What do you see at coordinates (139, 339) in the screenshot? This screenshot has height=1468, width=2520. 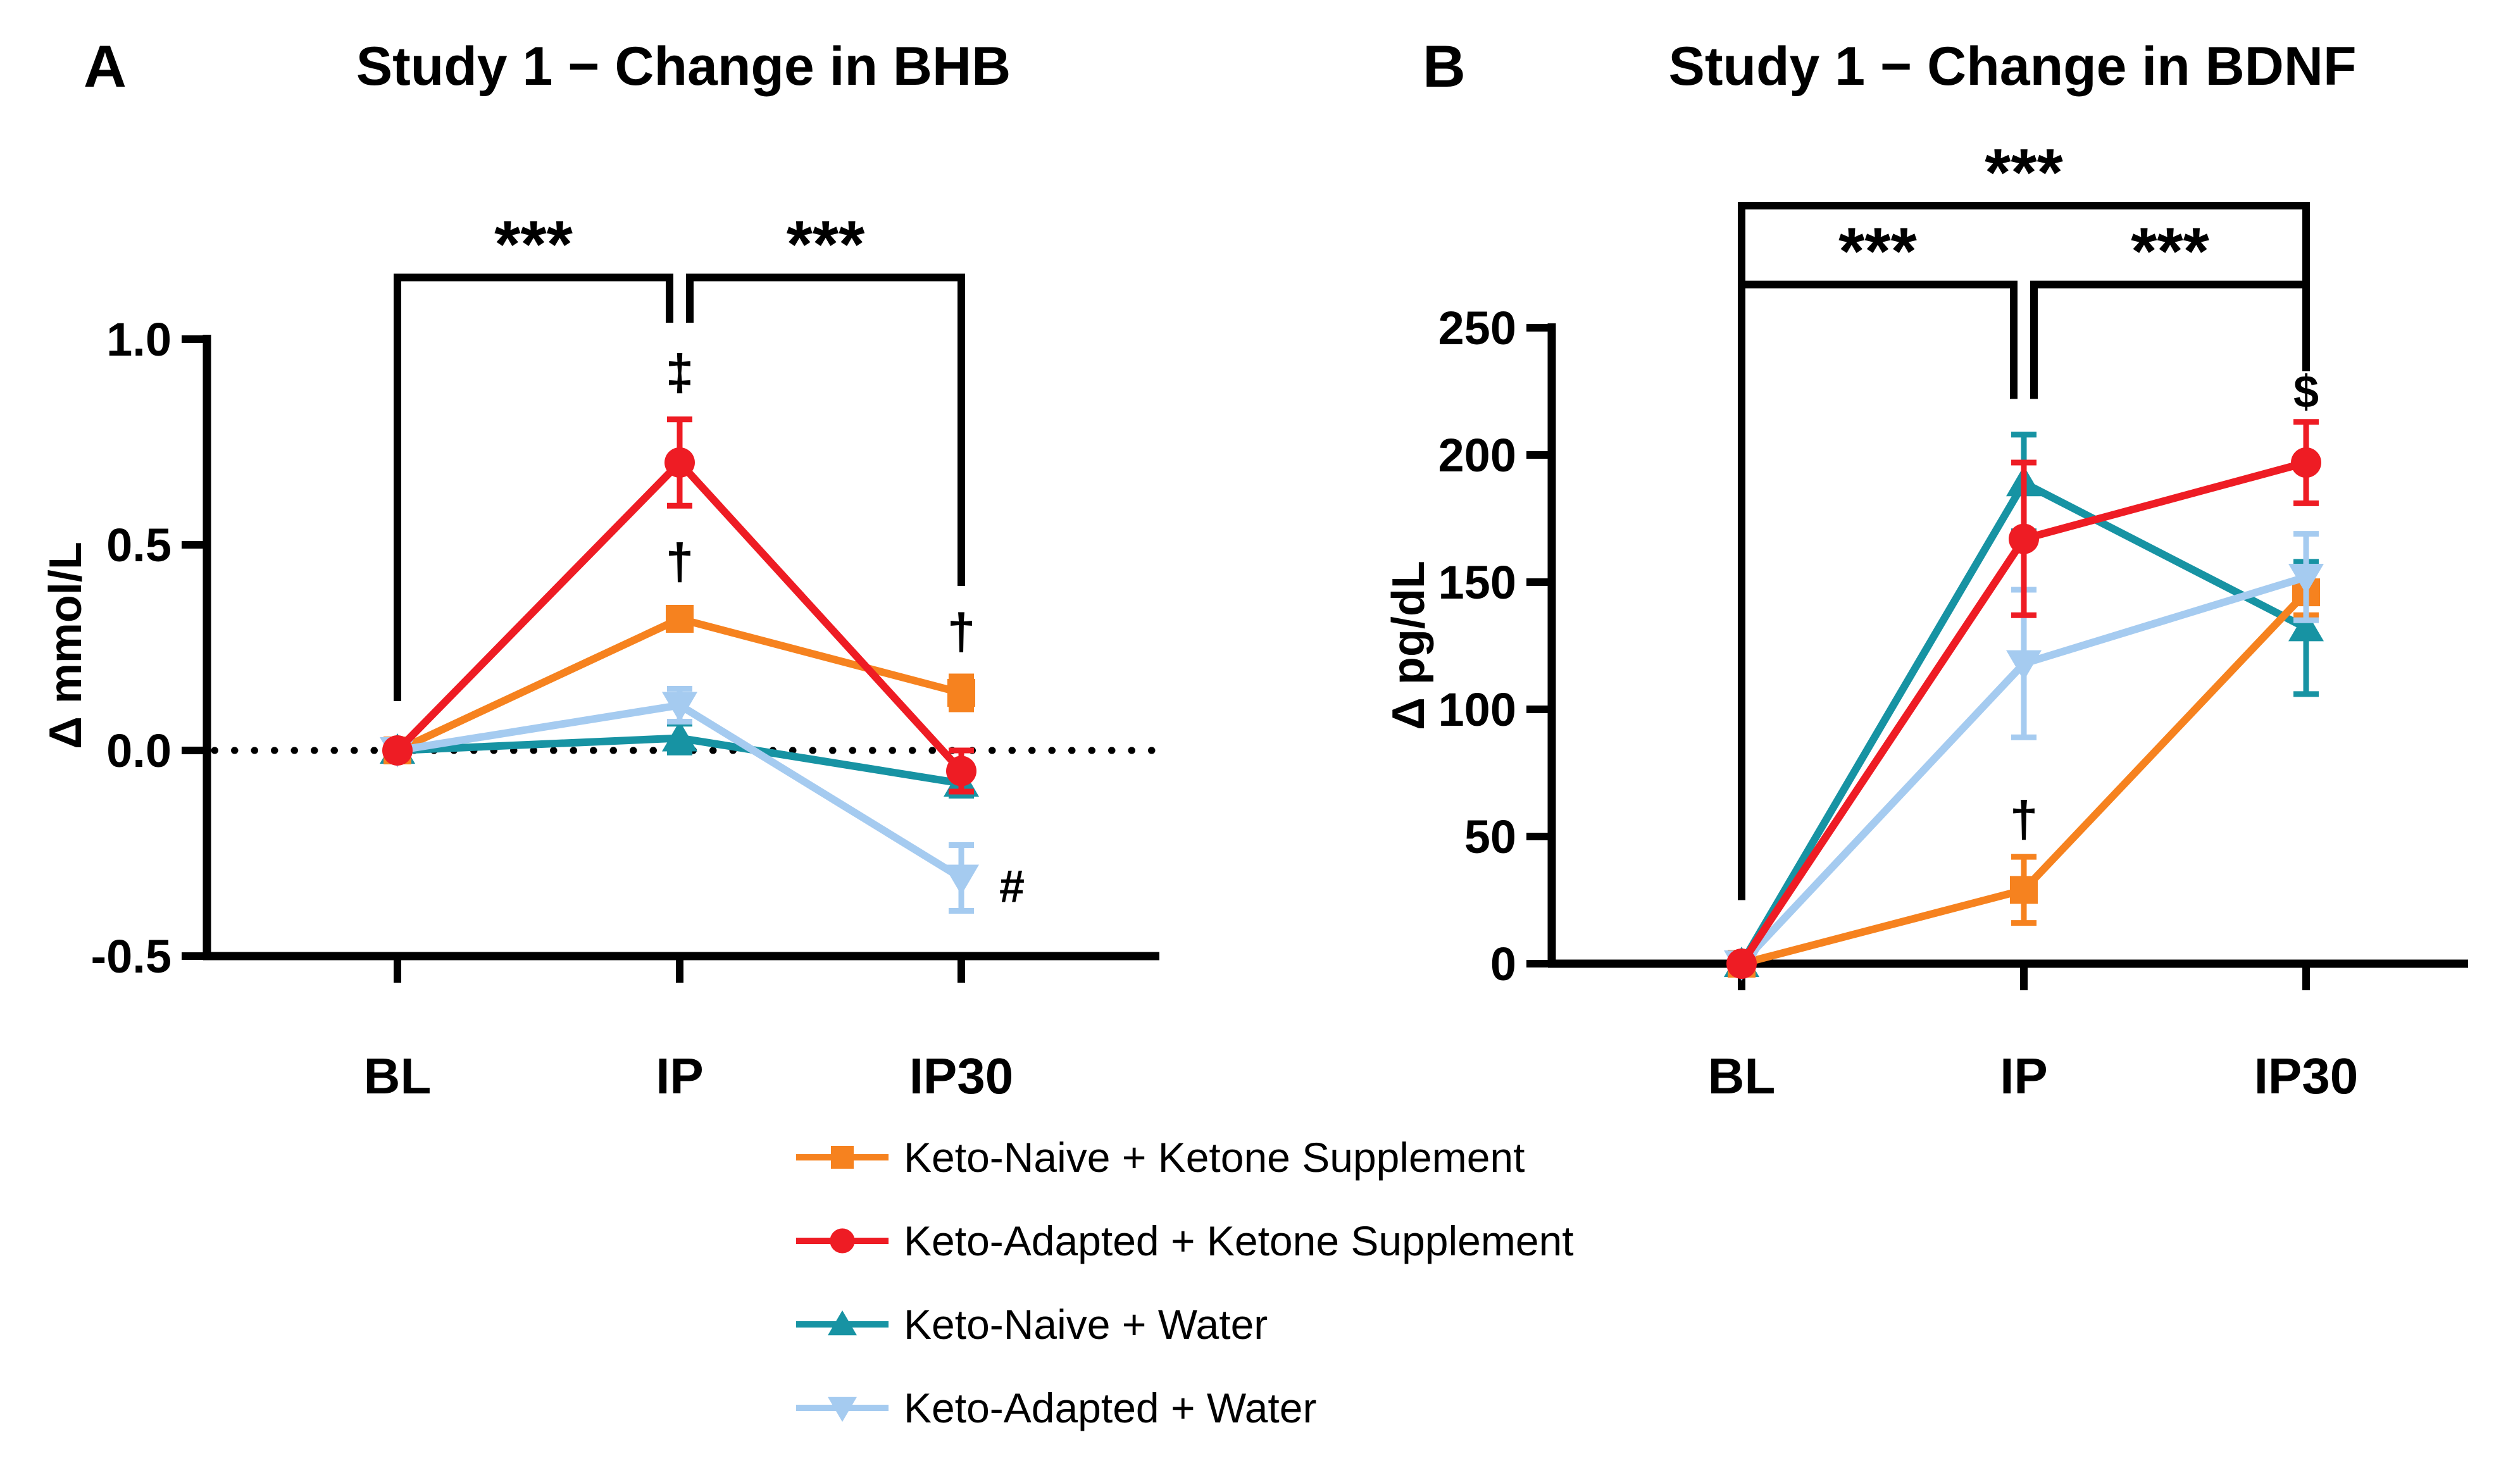 I see `y-tick-label: 1.0` at bounding box center [139, 339].